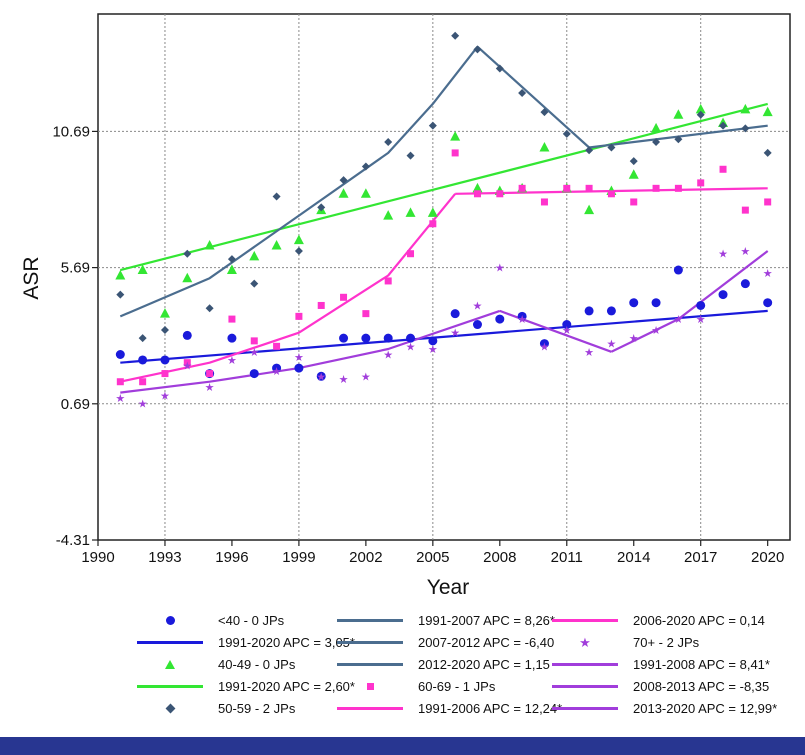 The image size is (805, 755). Describe the element at coordinates (666, 642) in the screenshot. I see `legend-label: 70+ - 2 JPs` at that location.